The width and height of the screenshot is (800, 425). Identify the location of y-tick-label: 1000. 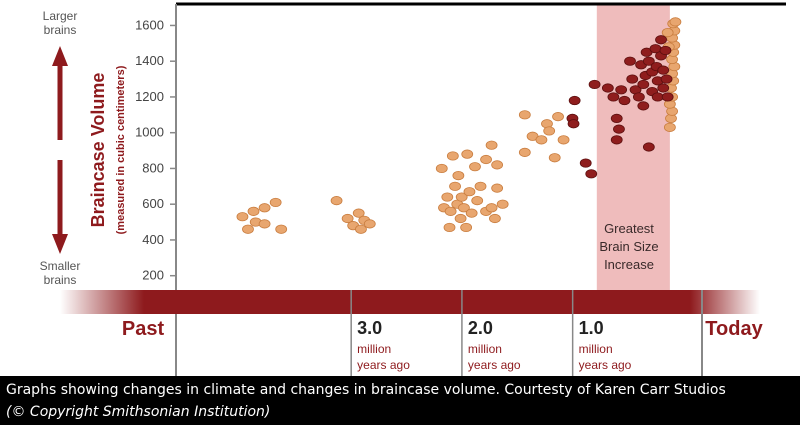
(149, 132).